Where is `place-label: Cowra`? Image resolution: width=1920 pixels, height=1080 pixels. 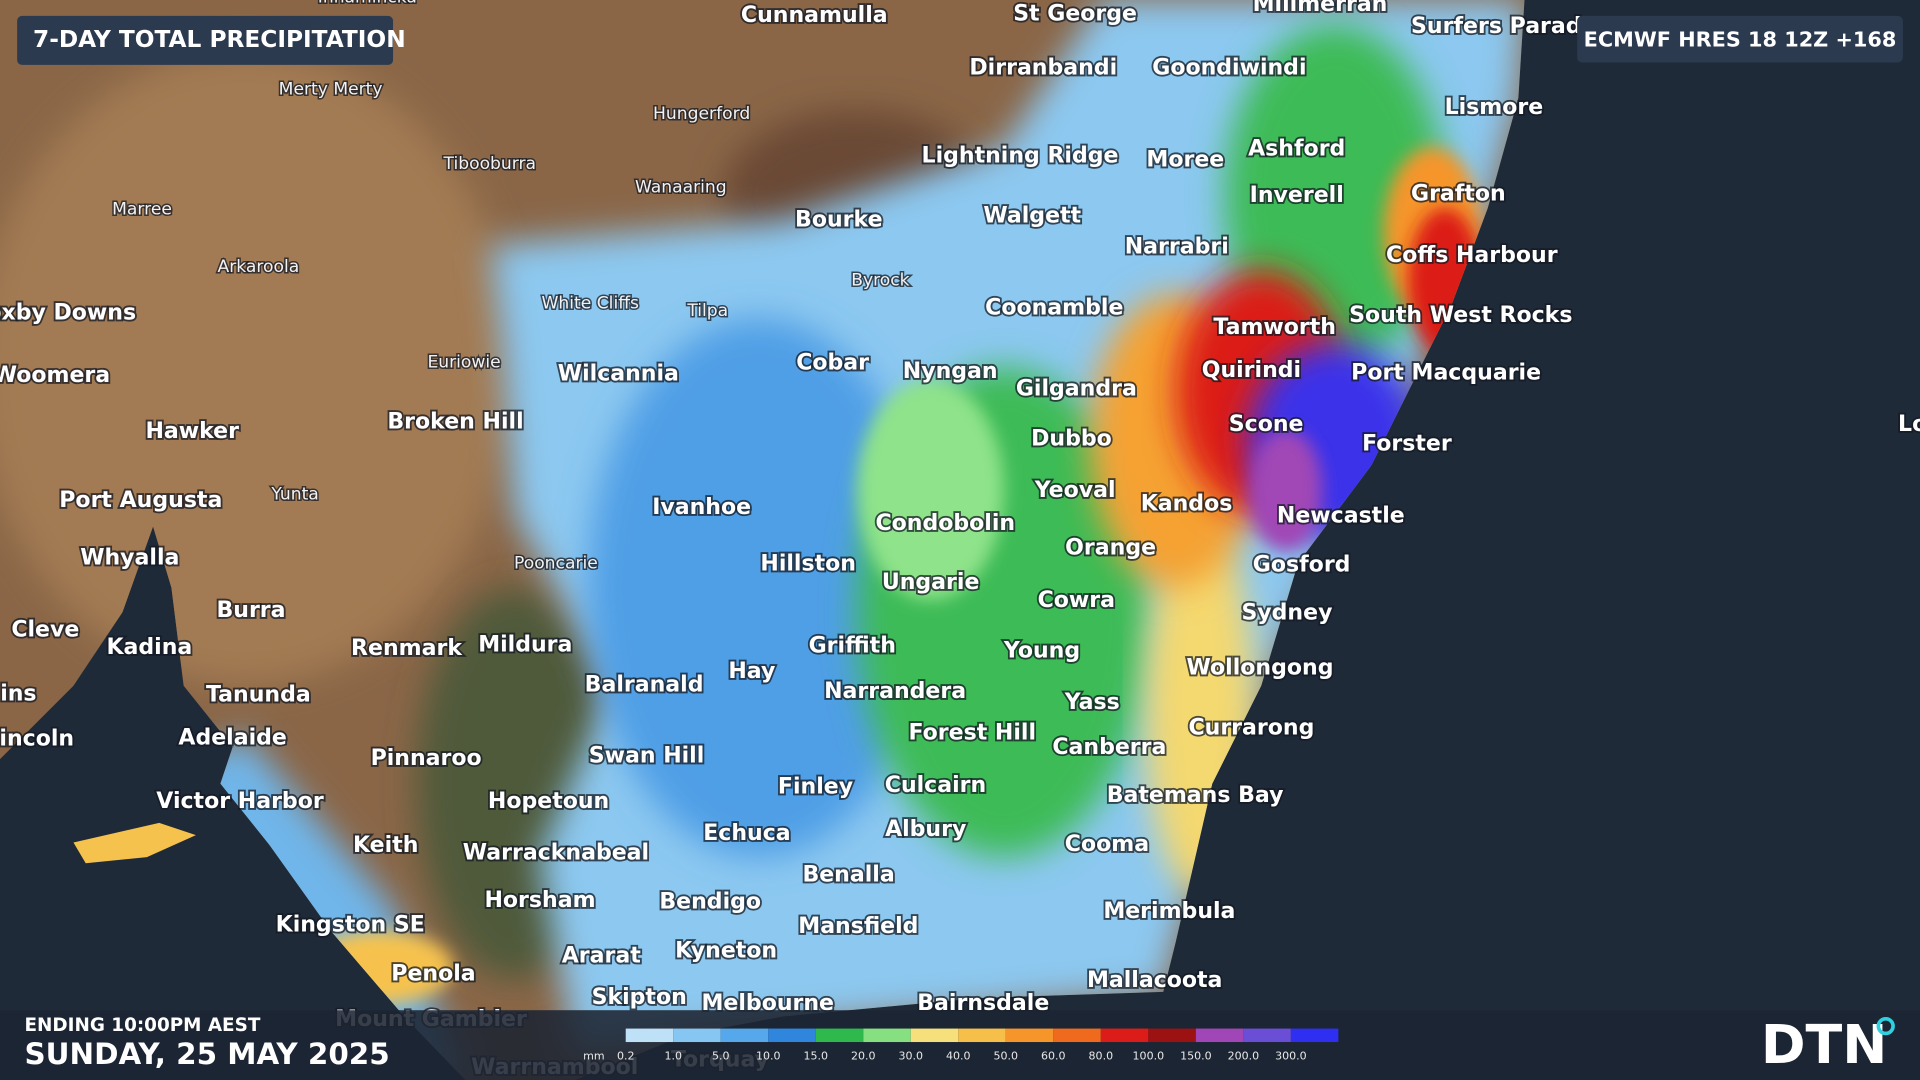
place-label: Cowra is located at coordinates (1076, 600).